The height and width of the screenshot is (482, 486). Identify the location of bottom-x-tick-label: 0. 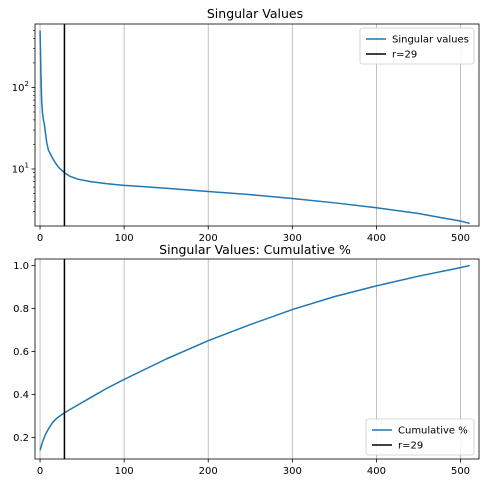
(40, 471).